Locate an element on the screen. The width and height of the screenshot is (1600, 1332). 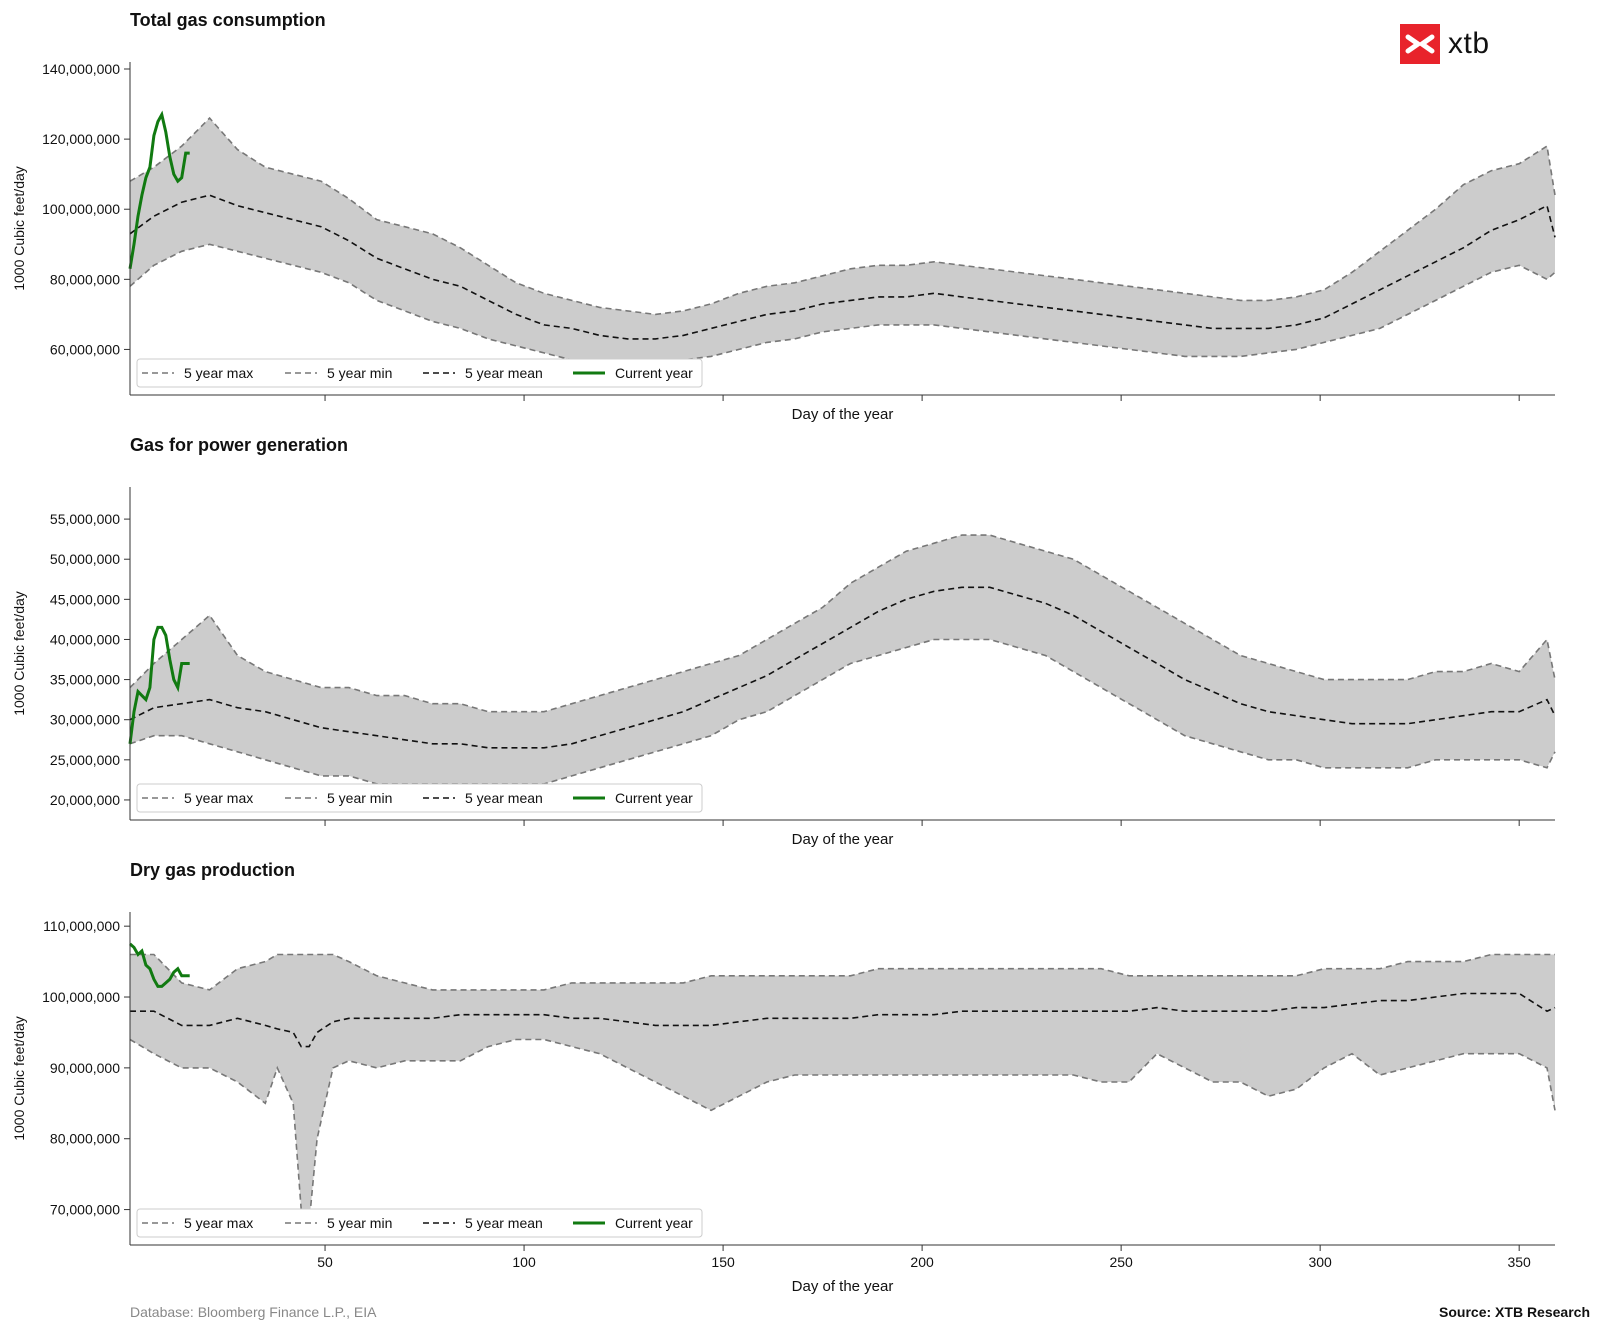
x-tick-label: 300 is located at coordinates (1320, 1262).